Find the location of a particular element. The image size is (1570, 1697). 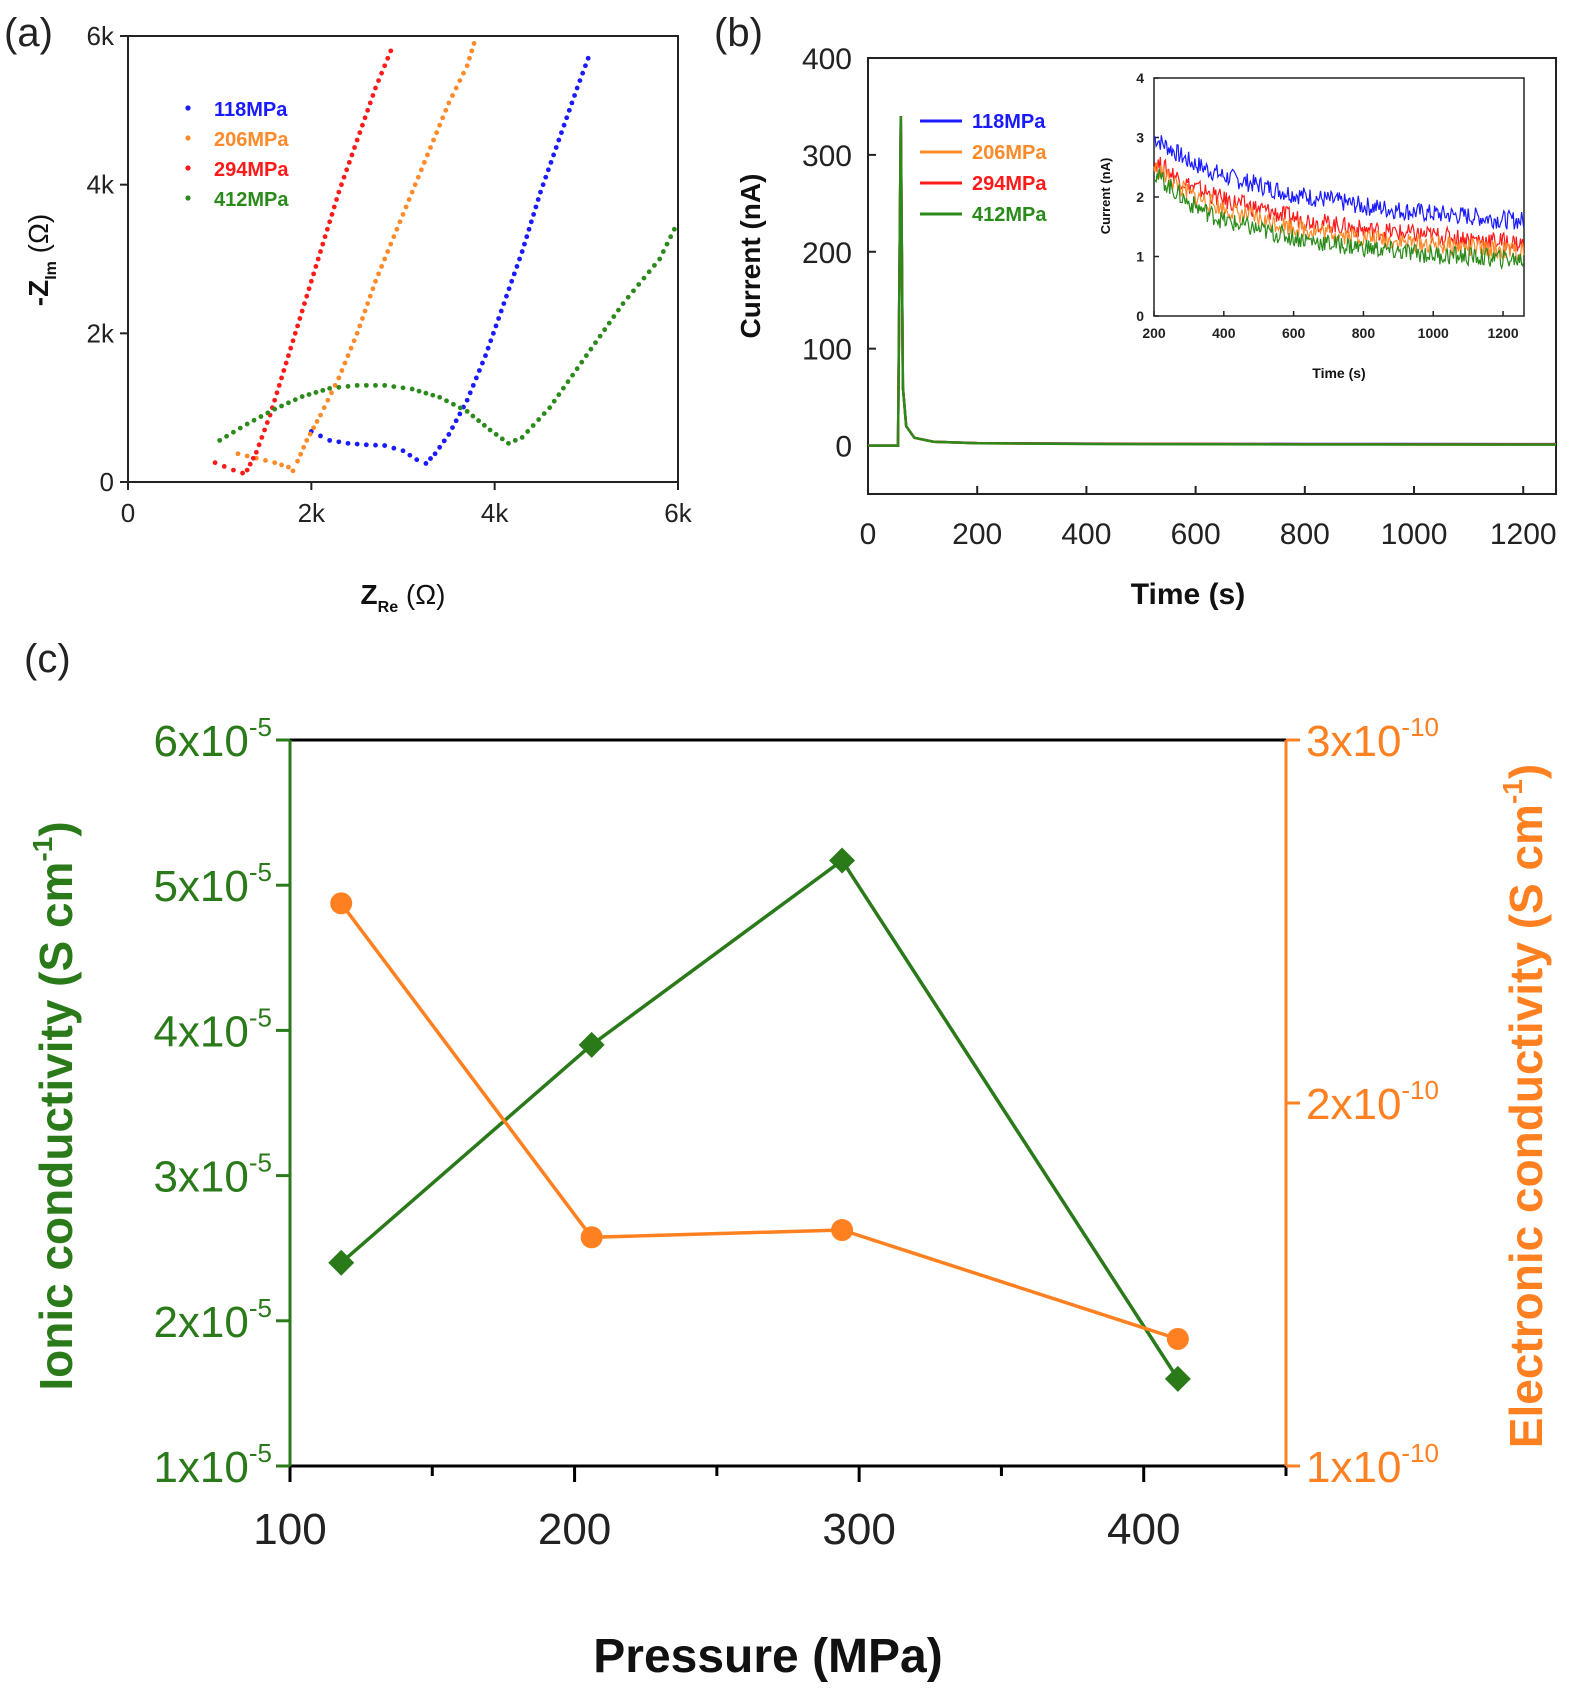

series-line-412MPa is located at coordinates (1212, 281).